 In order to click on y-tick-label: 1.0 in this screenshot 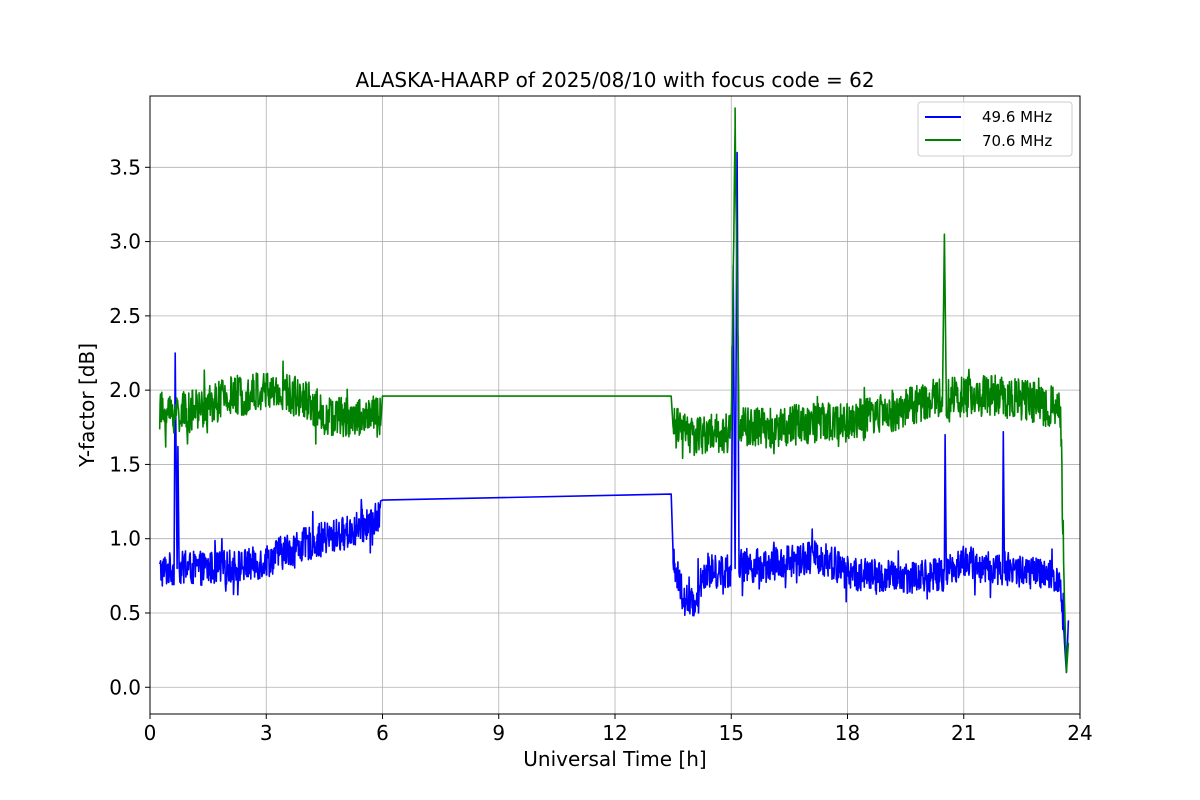, I will do `click(125, 539)`.